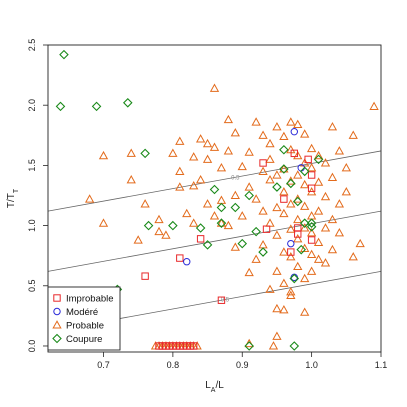  What do you see at coordinates (90, 299) in the screenshot?
I see `legend-label: Improbable` at bounding box center [90, 299].